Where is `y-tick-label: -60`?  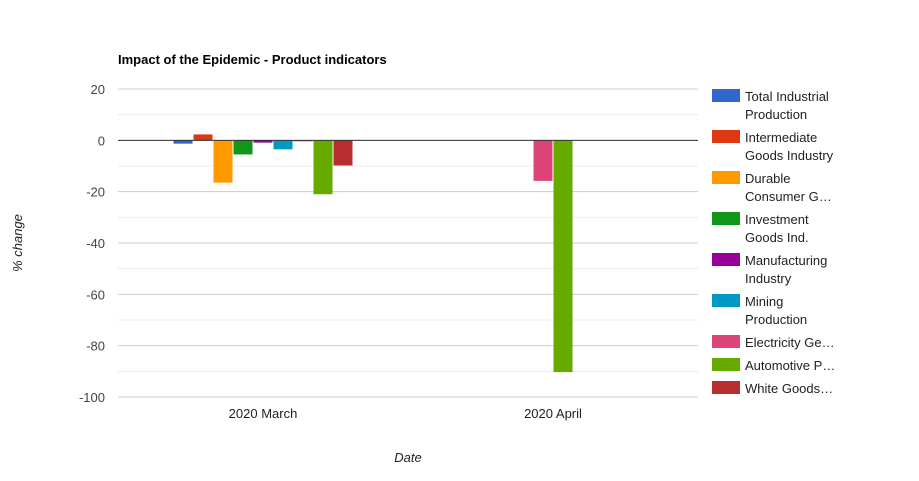 y-tick-label: -60 is located at coordinates (95, 294).